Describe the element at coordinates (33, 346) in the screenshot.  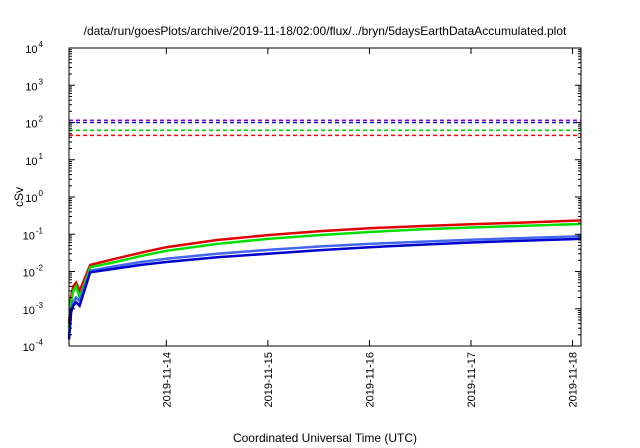
I see `y-tick-label-0: 10⁻⁴` at that location.